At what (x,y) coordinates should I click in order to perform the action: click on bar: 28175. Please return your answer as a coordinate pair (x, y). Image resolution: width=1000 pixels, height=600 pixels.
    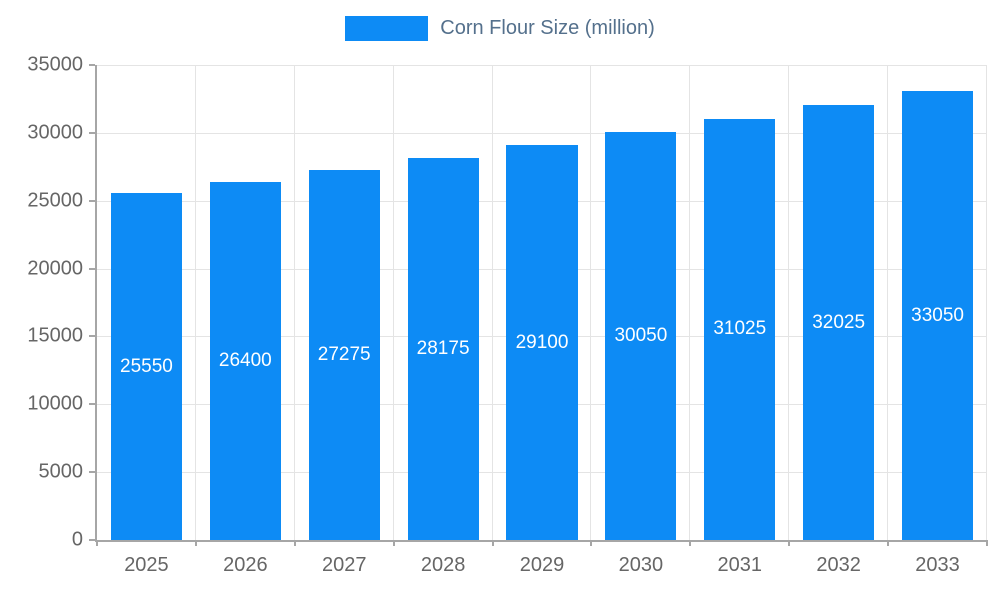
    Looking at the image, I should click on (443, 348).